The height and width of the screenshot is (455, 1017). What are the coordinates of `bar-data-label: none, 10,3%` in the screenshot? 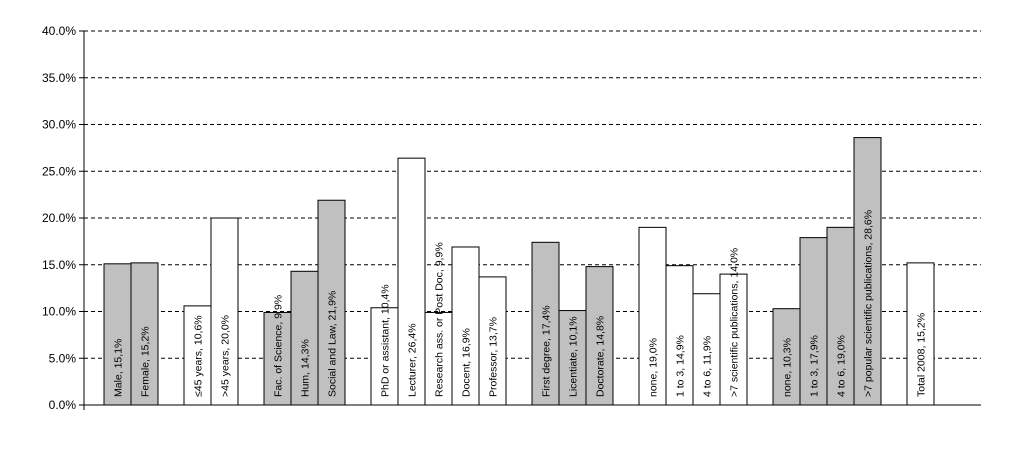 It's located at (788, 367).